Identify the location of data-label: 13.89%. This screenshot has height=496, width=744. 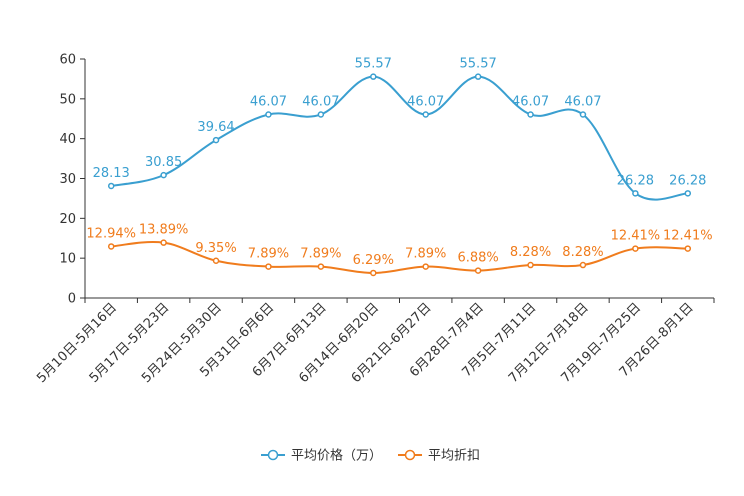
(164, 230).